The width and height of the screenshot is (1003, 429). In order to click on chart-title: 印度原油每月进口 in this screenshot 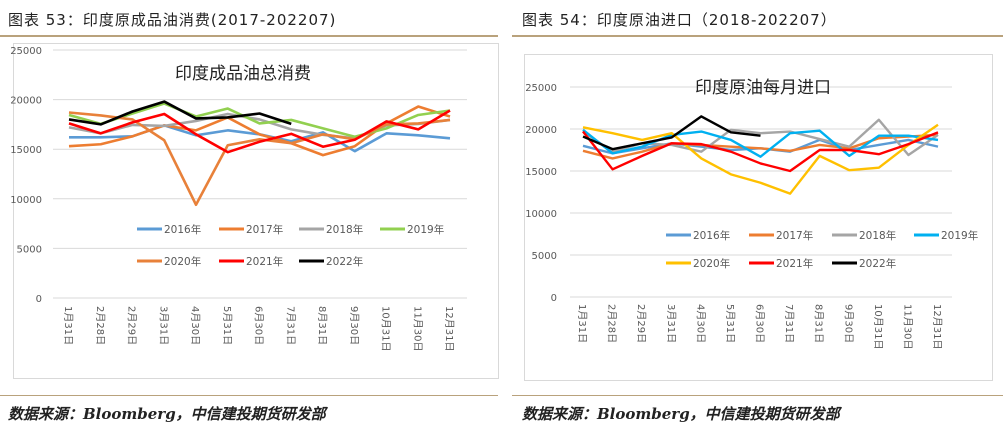, I will do `click(763, 88)`.